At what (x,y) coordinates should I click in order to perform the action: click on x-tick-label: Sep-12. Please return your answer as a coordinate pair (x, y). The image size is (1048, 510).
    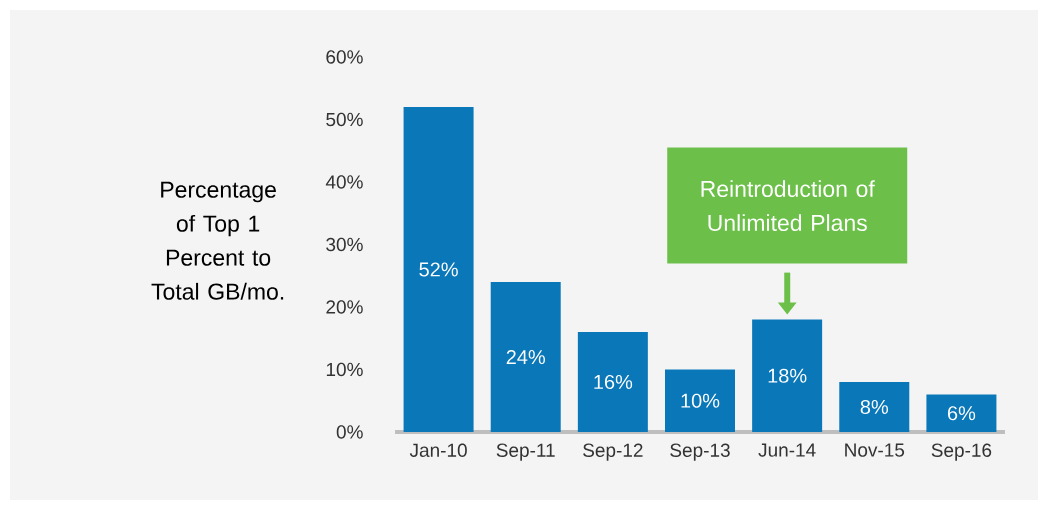
    Looking at the image, I should click on (613, 452).